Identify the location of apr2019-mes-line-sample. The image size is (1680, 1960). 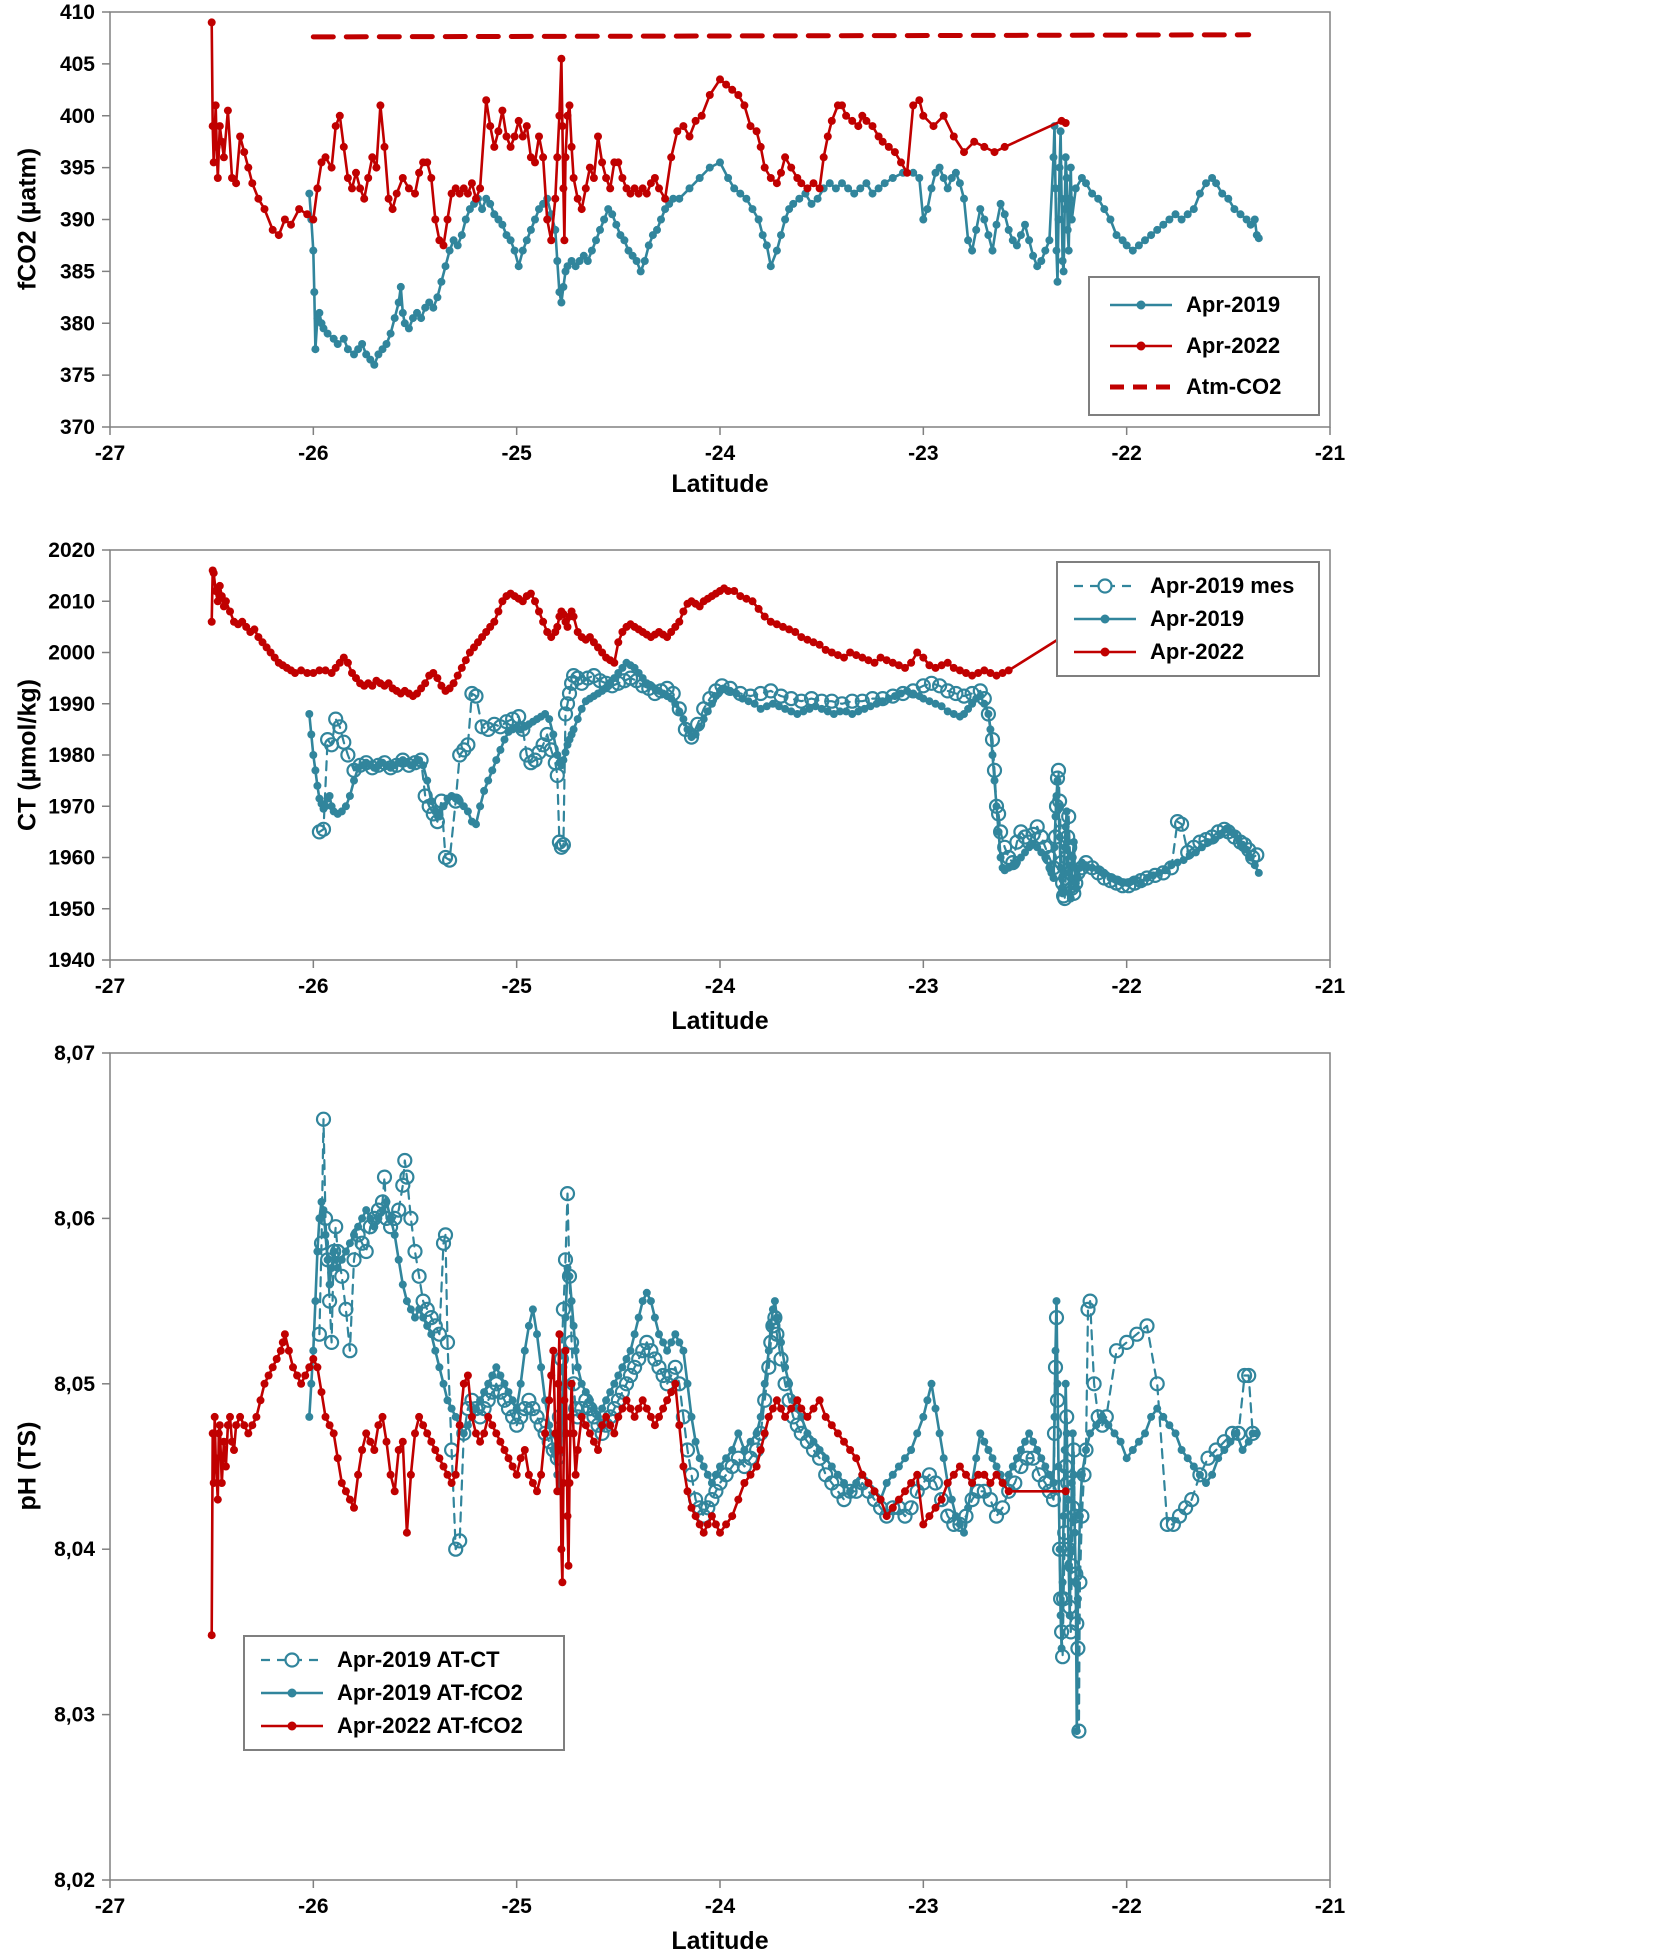
(1105, 586).